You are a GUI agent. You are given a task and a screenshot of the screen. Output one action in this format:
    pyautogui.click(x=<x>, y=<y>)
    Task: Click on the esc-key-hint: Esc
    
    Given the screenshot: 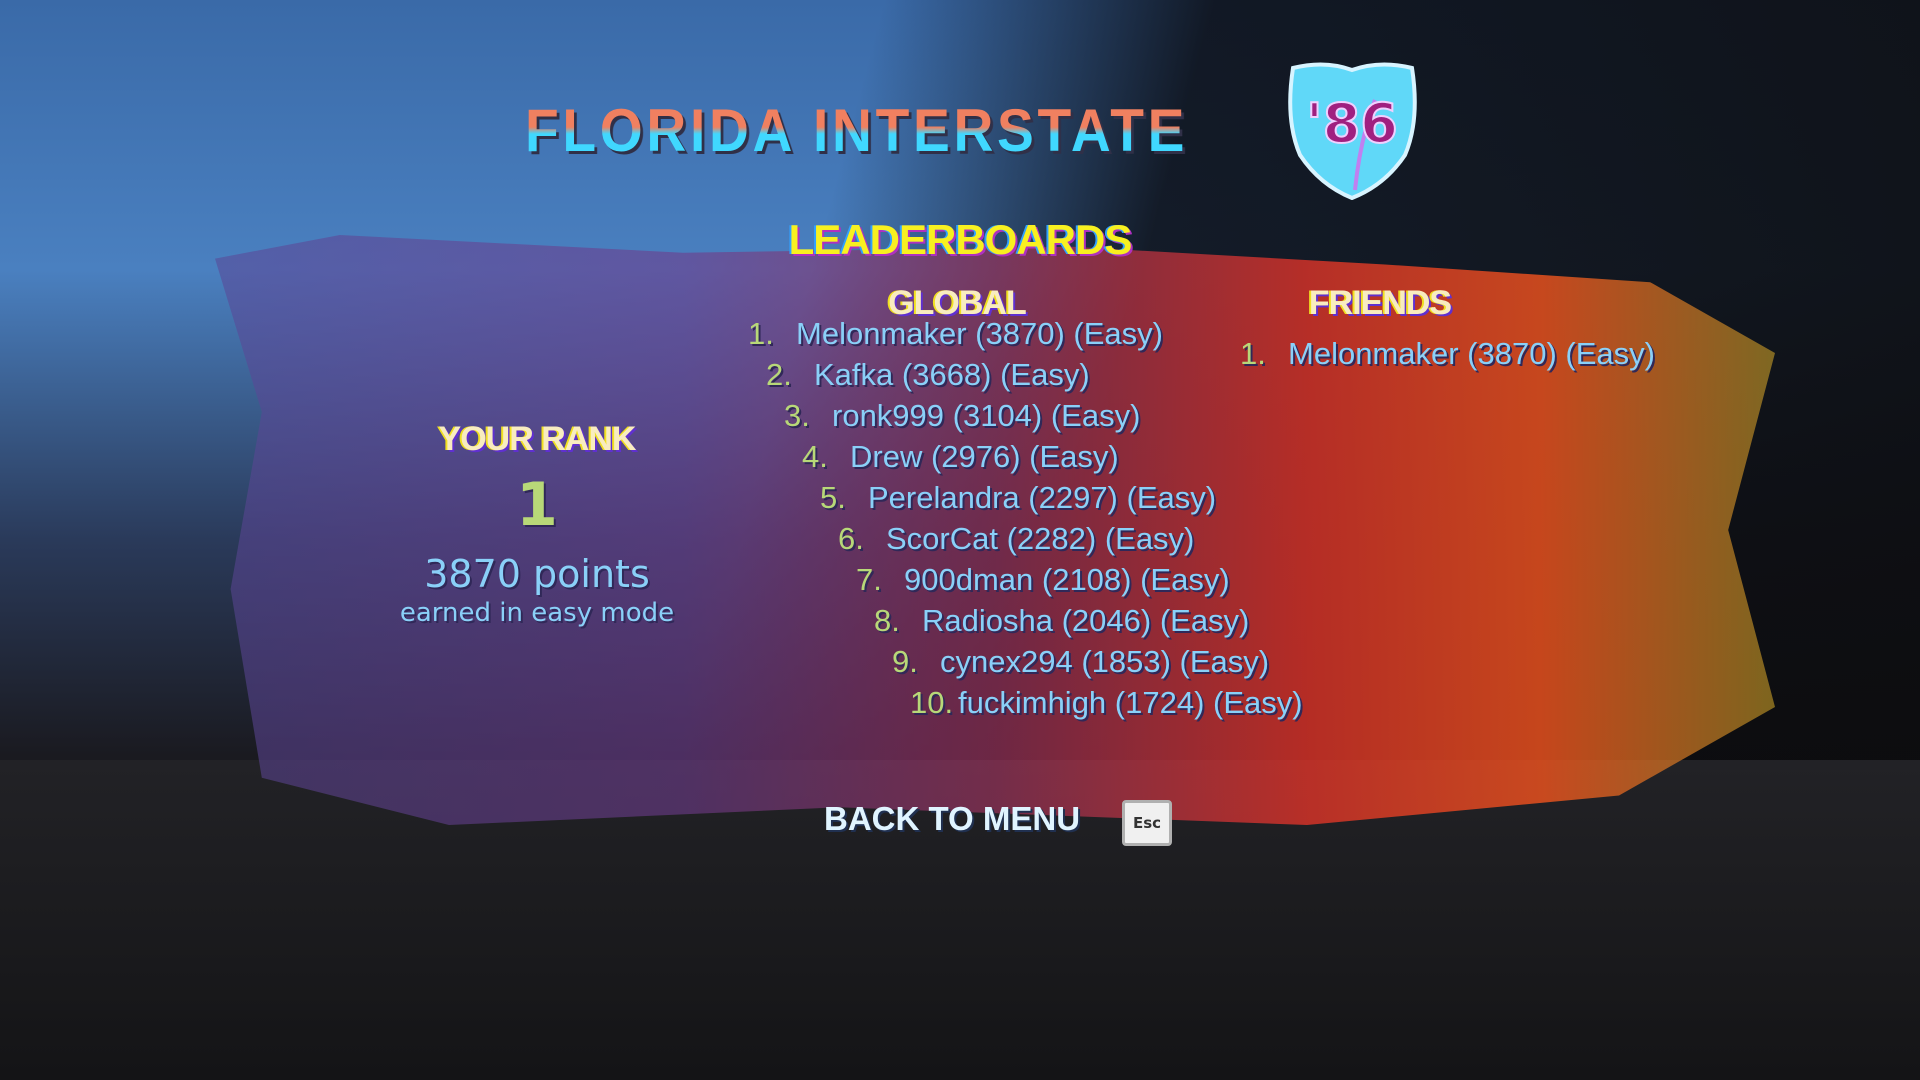 What is the action you would take?
    pyautogui.click(x=1147, y=823)
    